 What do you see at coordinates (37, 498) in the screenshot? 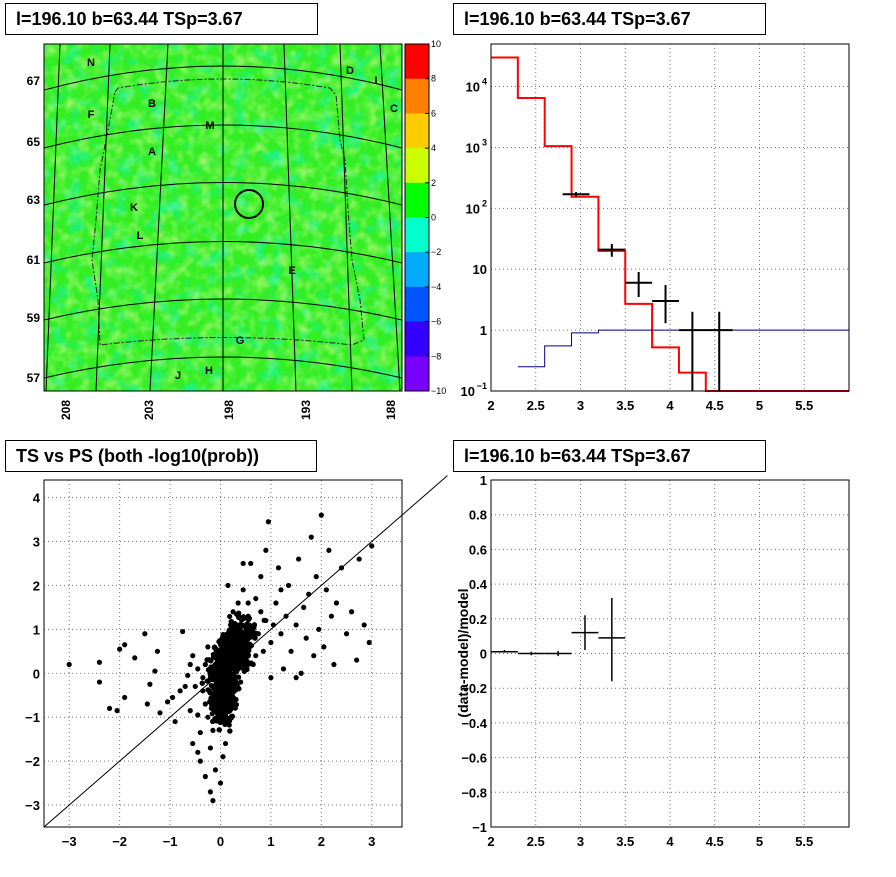
I see `scatter-y-tick-label: 4` at bounding box center [37, 498].